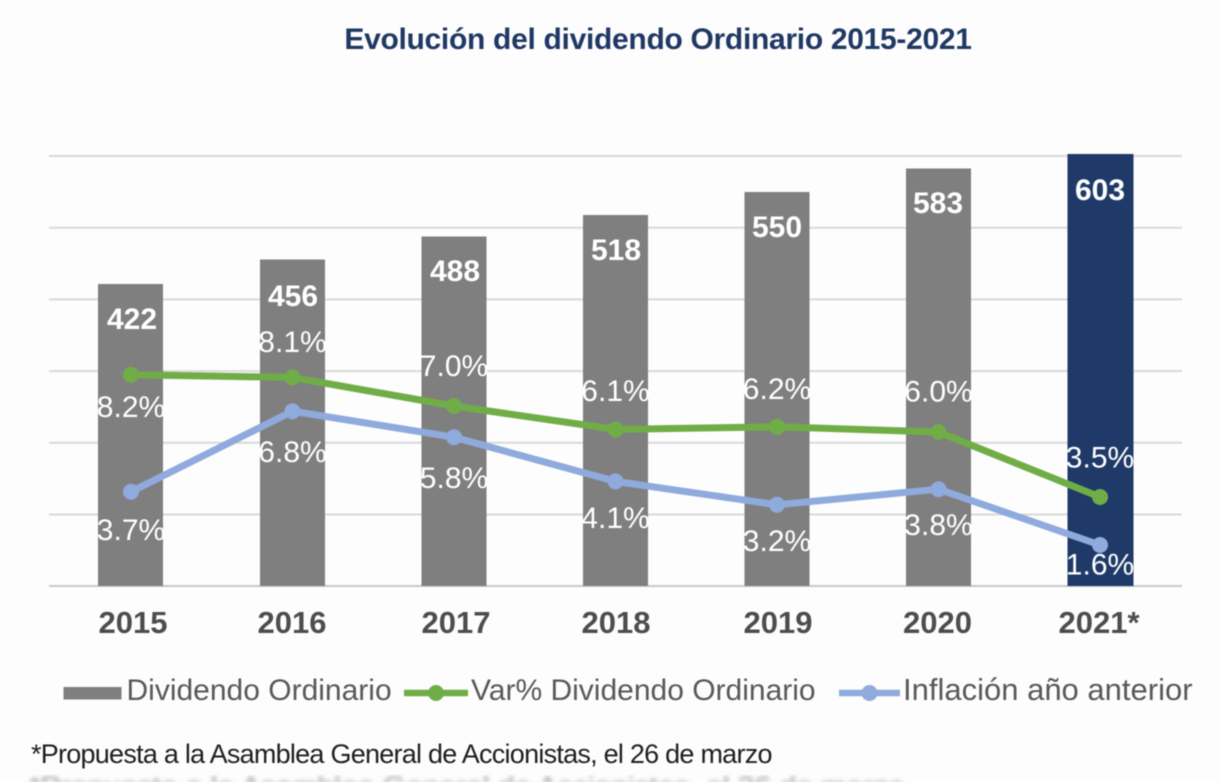  Describe the element at coordinates (643, 690) in the screenshot. I see `svg-text: Var% Dividendo Ordinario` at that location.